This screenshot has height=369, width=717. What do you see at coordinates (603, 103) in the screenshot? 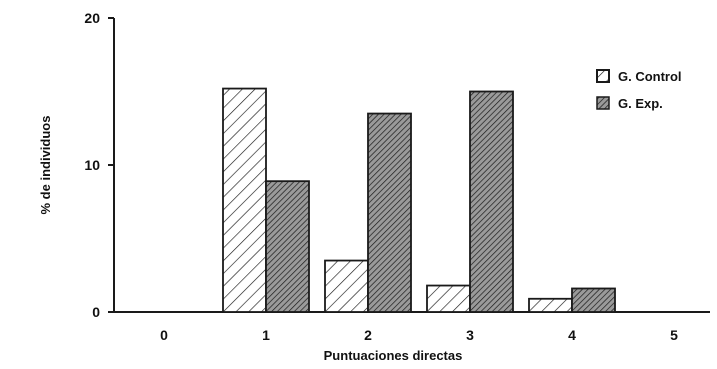
I see `legend-swatch-exp` at bounding box center [603, 103].